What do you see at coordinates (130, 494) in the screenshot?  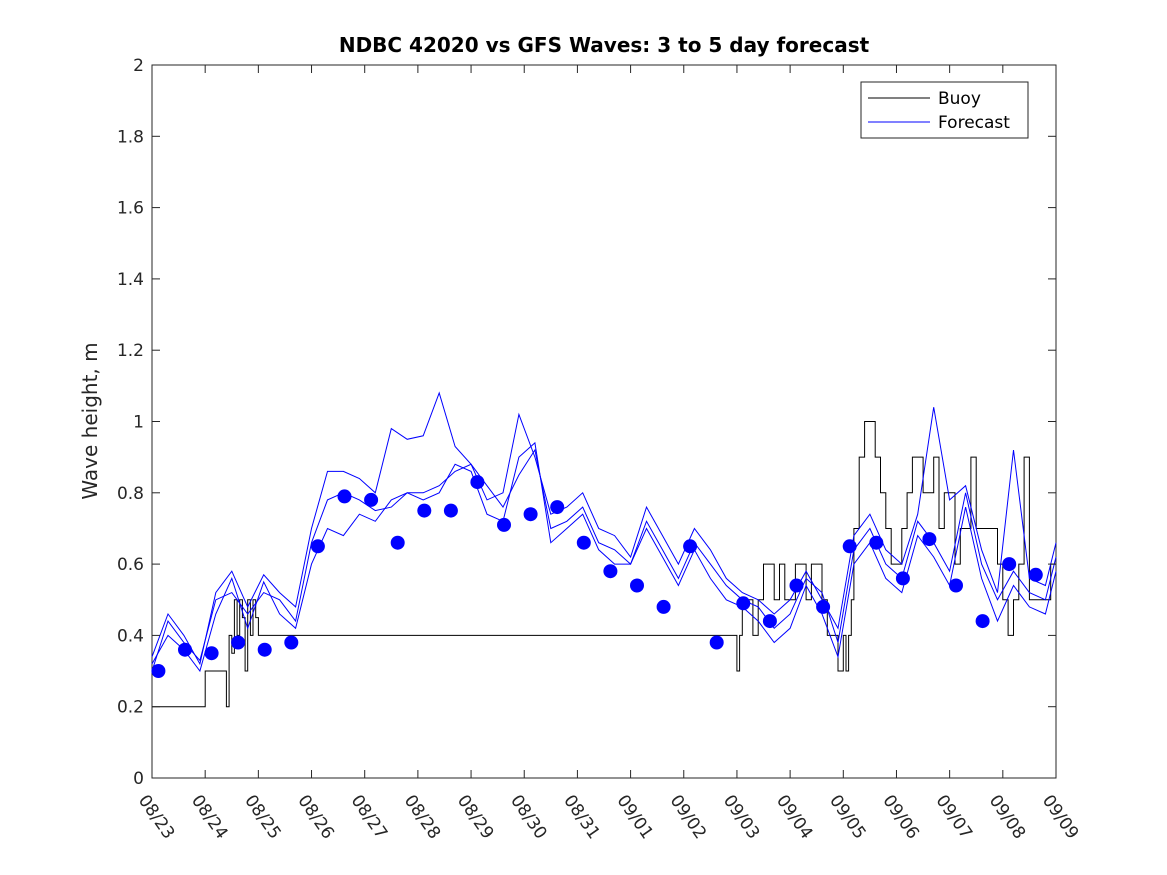 I see `y-tick-label: 0.8` at bounding box center [130, 494].